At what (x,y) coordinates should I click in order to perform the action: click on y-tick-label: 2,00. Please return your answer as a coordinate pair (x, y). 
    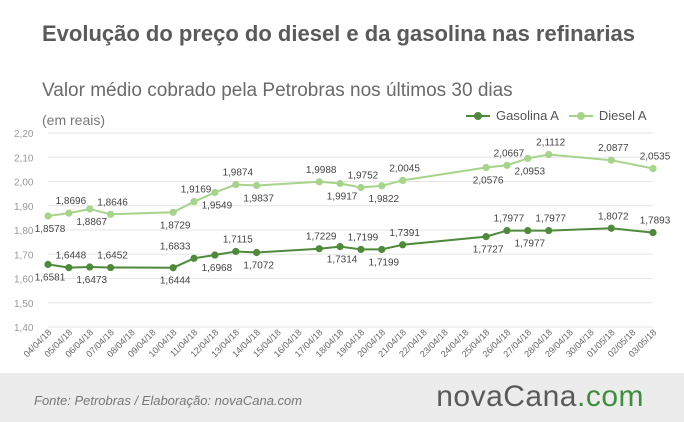
    Looking at the image, I should click on (24, 183).